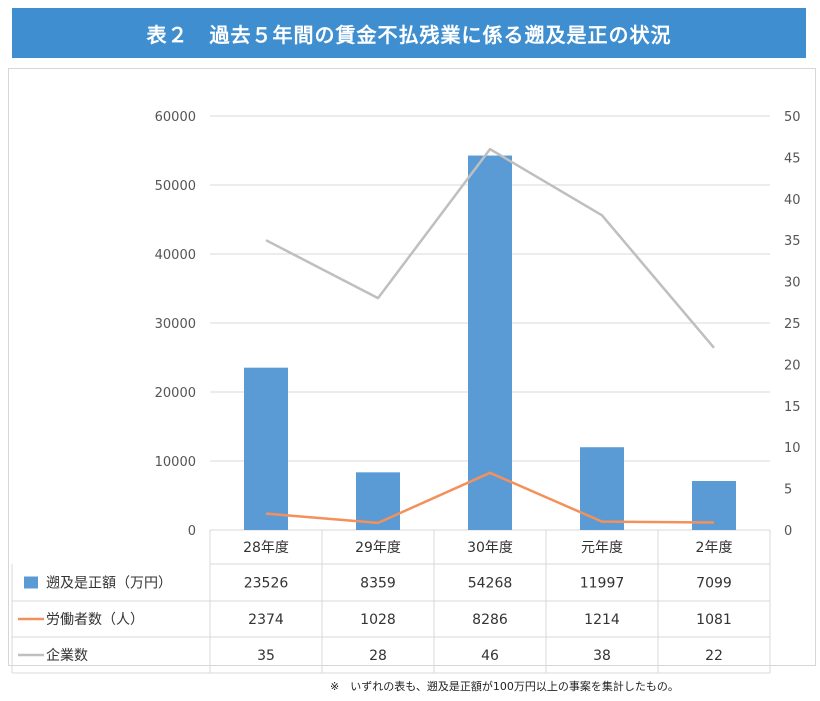  What do you see at coordinates (714, 656) in the screenshot?
I see `data-value: 22` at bounding box center [714, 656].